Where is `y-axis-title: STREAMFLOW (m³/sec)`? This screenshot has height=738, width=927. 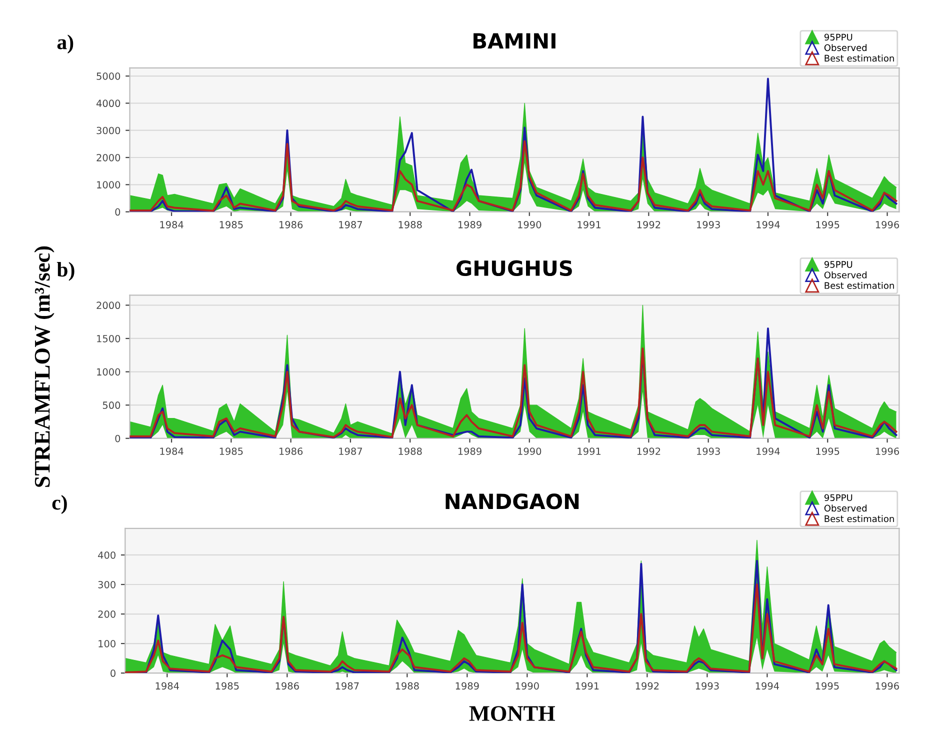
y-axis-title: STREAMFLOW (m³/sec) is located at coordinates (44, 366).